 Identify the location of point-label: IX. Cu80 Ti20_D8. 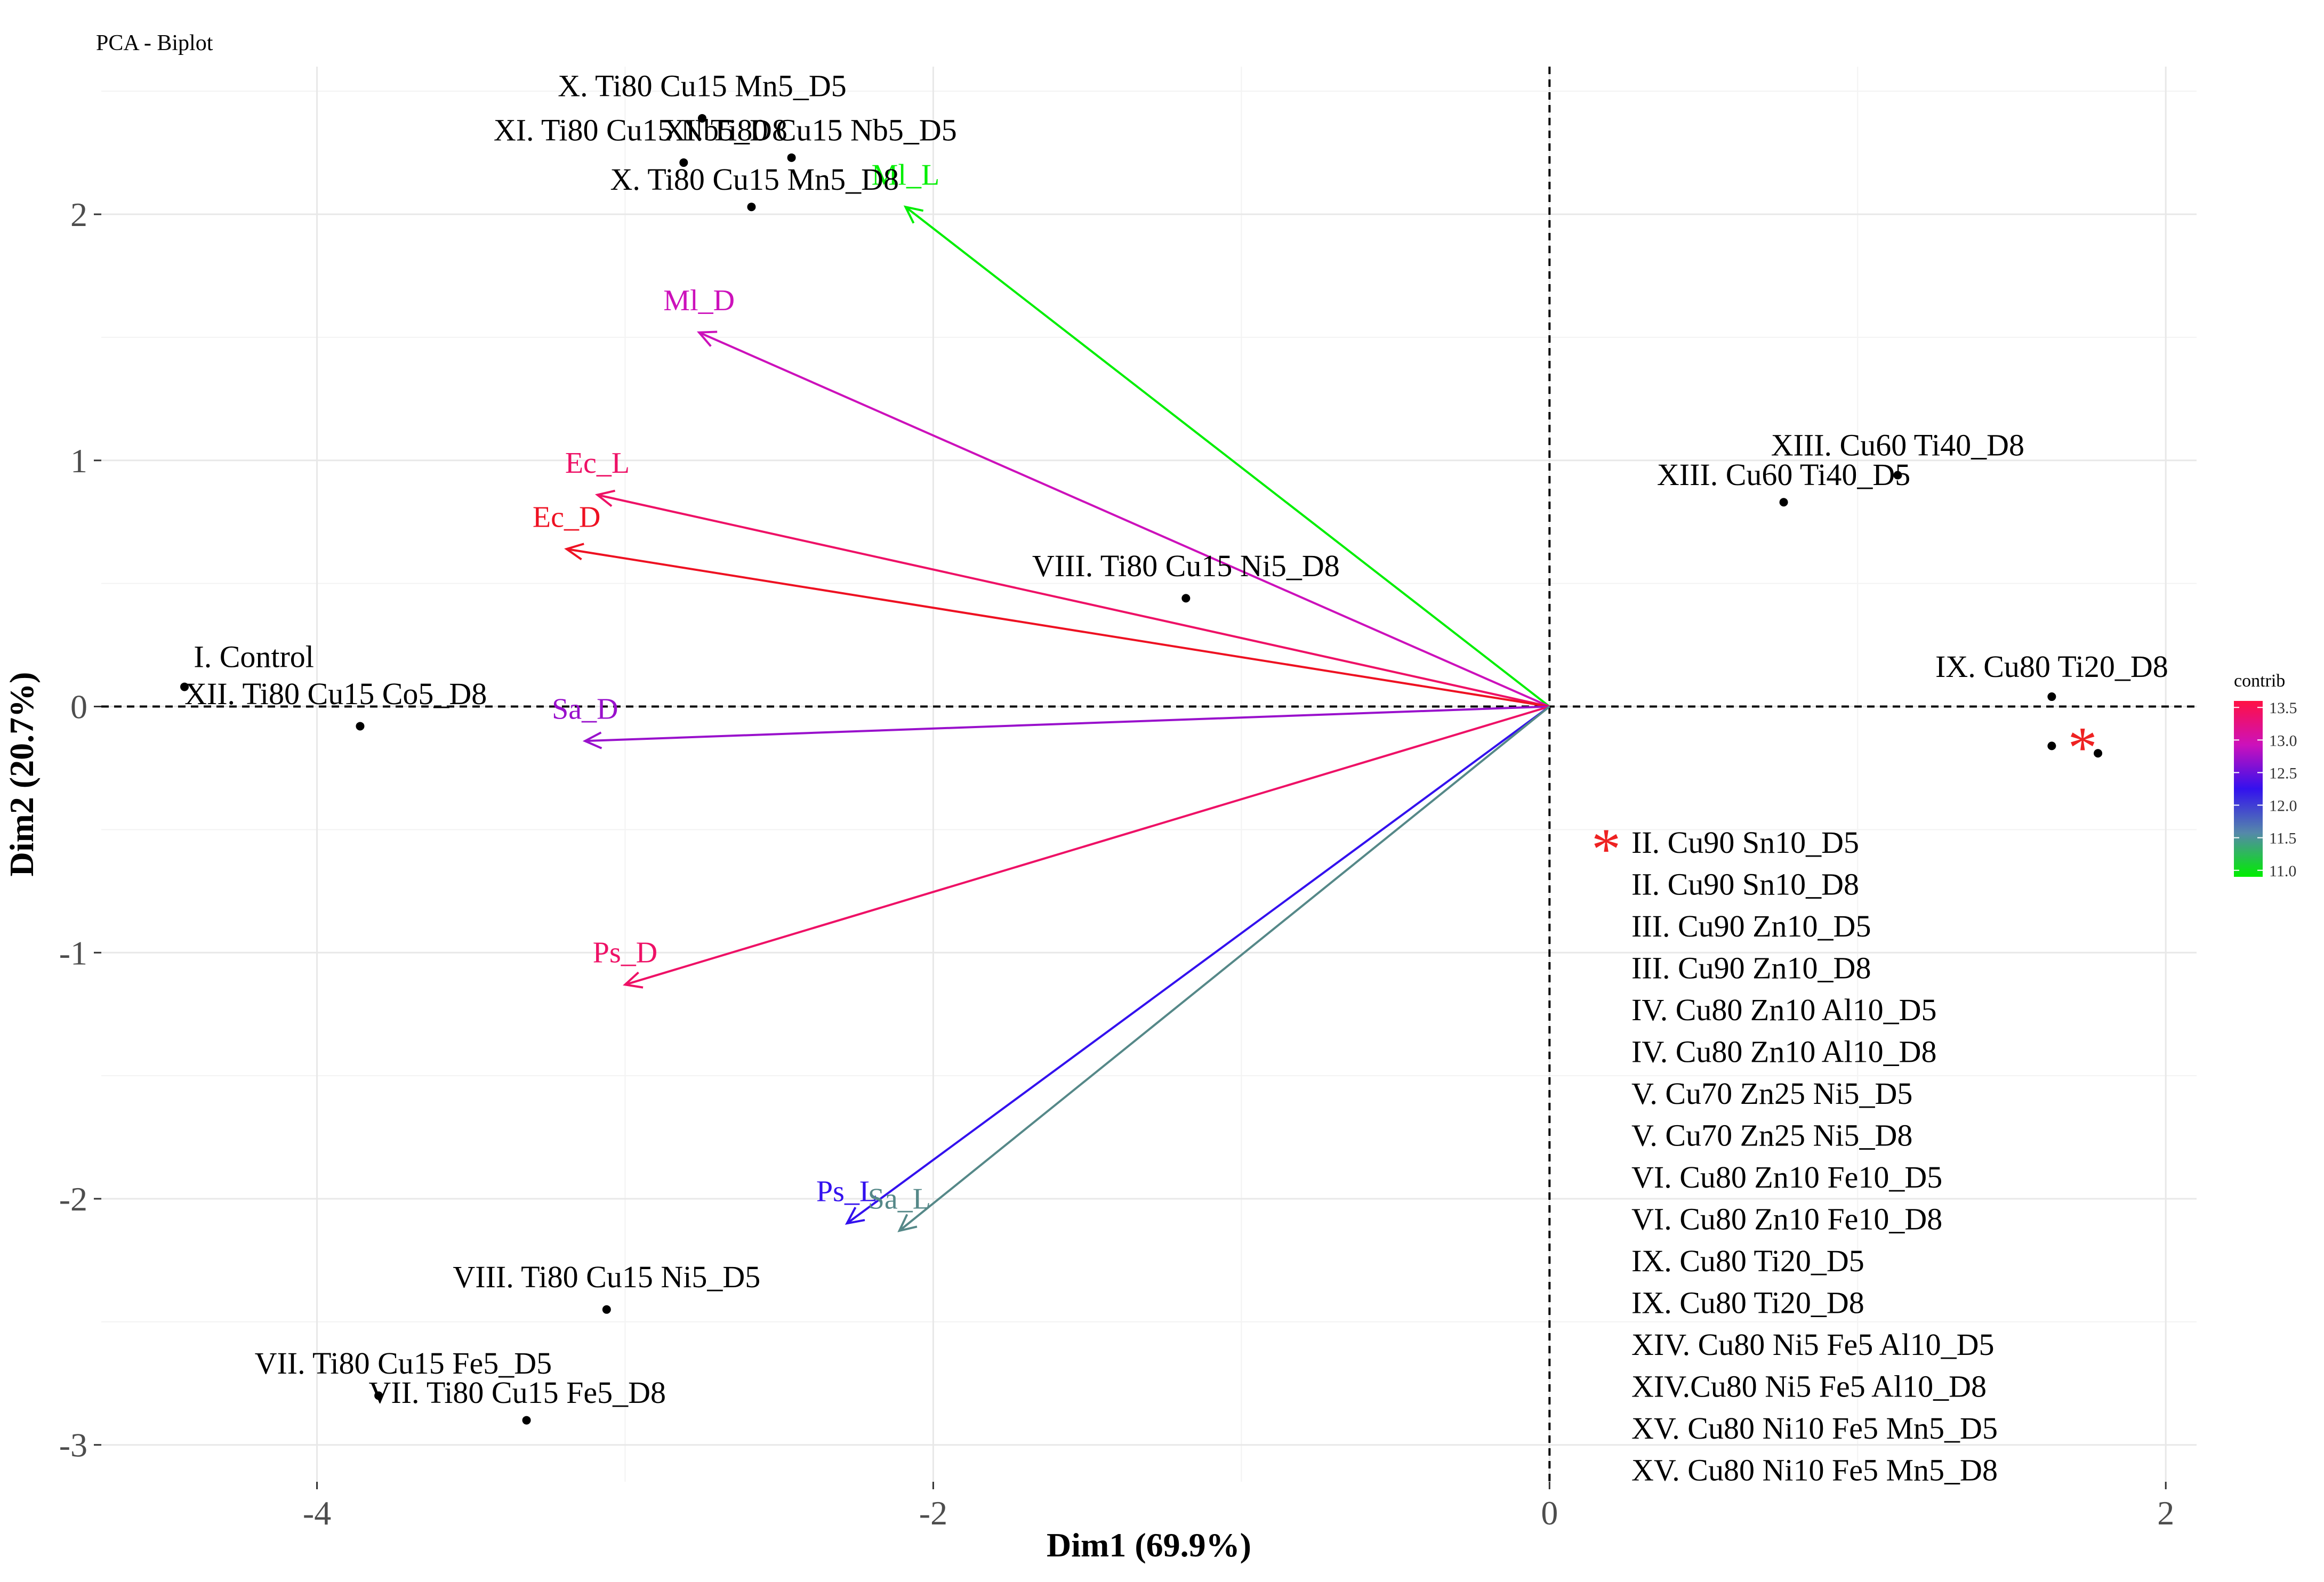
(2051, 667).